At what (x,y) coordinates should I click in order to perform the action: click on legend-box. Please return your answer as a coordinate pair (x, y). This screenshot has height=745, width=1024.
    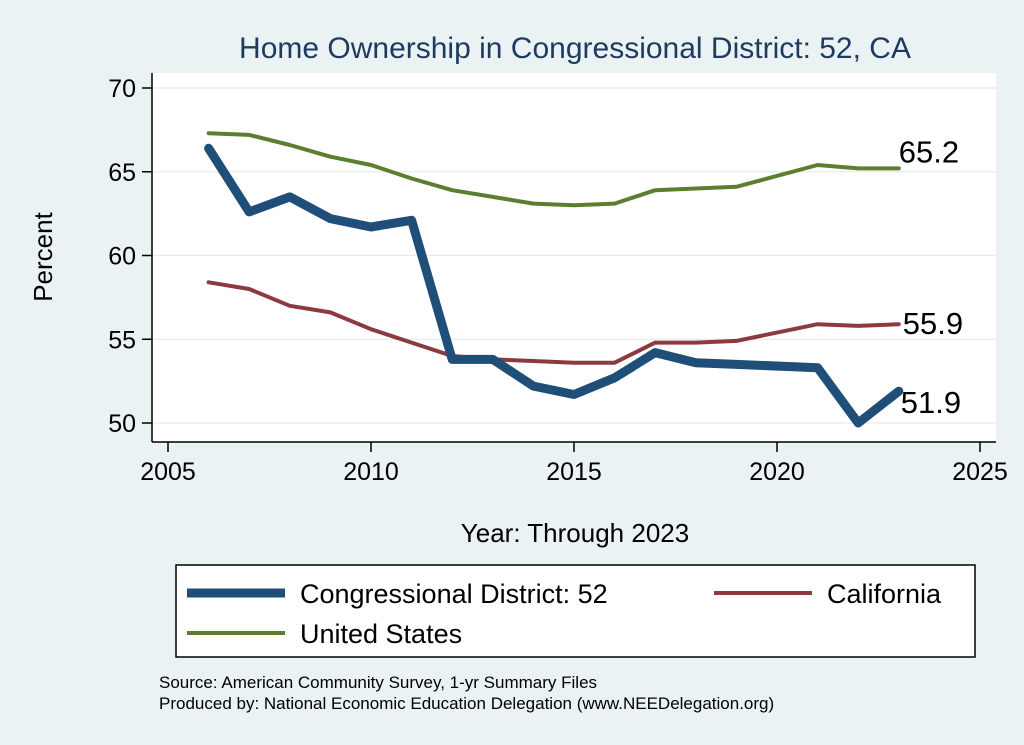
    Looking at the image, I should click on (575, 611).